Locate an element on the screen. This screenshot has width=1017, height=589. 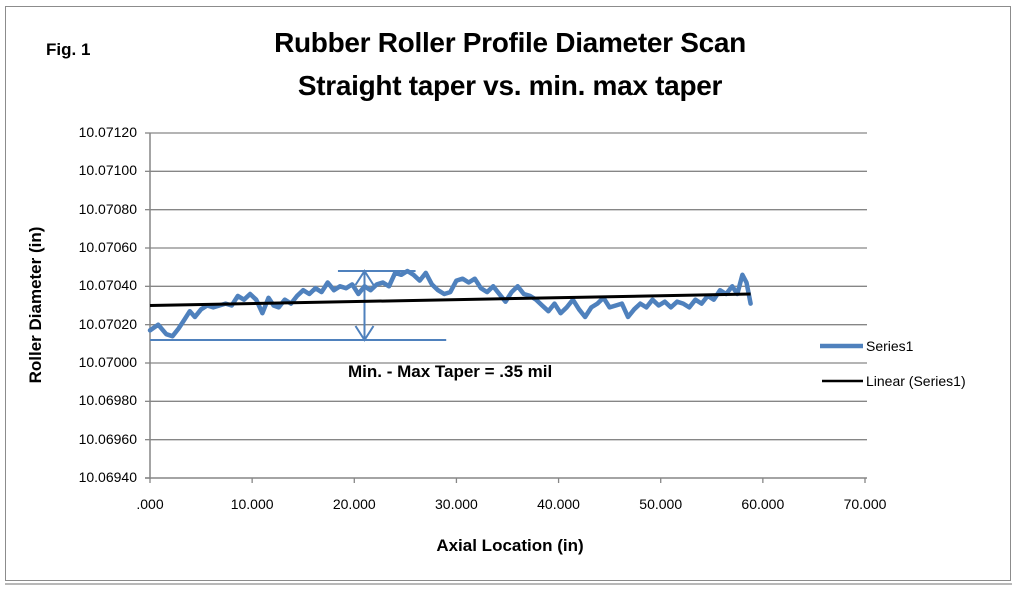
x-tick-label: .000 is located at coordinates (150, 504).